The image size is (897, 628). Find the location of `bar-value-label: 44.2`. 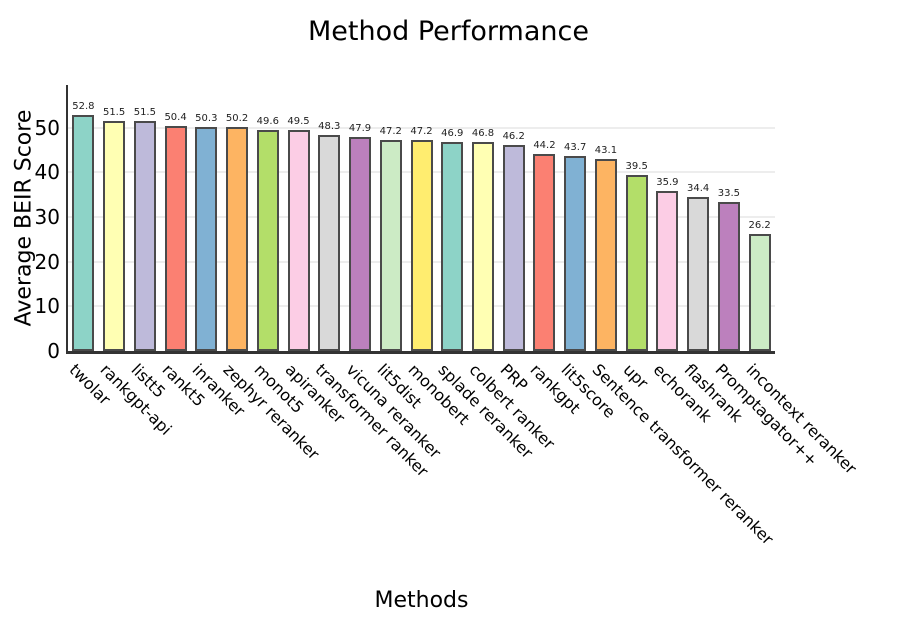

bar-value-label: 44.2 is located at coordinates (544, 145).